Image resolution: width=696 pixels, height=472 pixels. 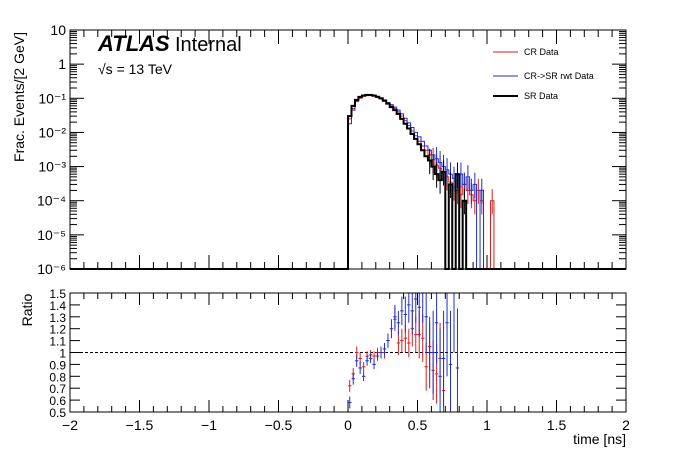 I want to click on top-y-tick-label: 10⁻¹, so click(x=52, y=98).